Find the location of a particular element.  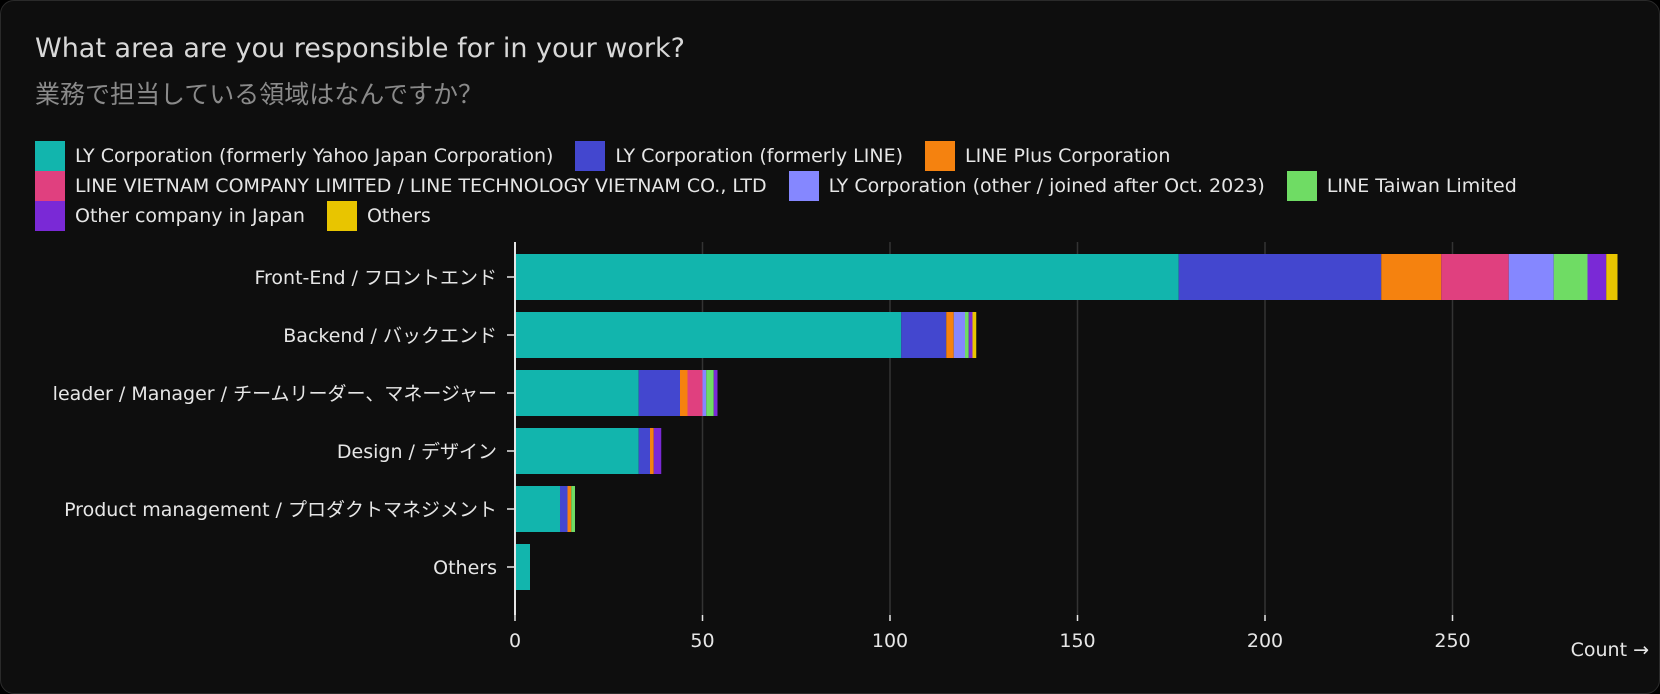

x-tick-label: 150 is located at coordinates (1077, 641).